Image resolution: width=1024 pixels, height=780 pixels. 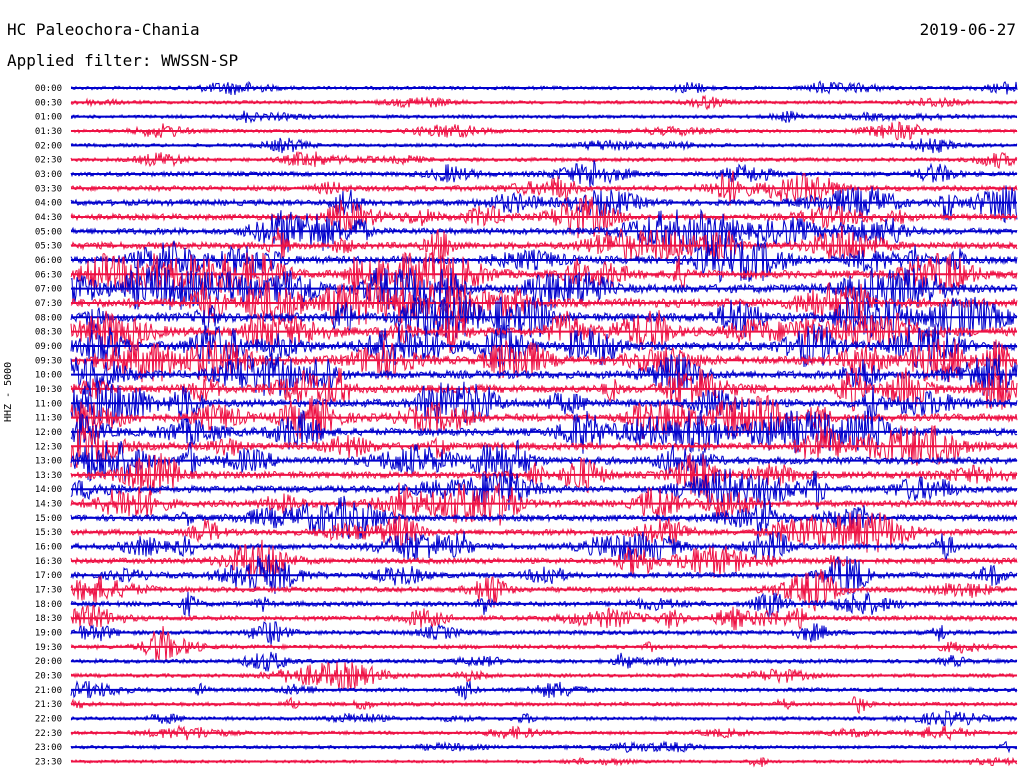 I want to click on time-tick-label: 05:00, so click(x=48, y=232).